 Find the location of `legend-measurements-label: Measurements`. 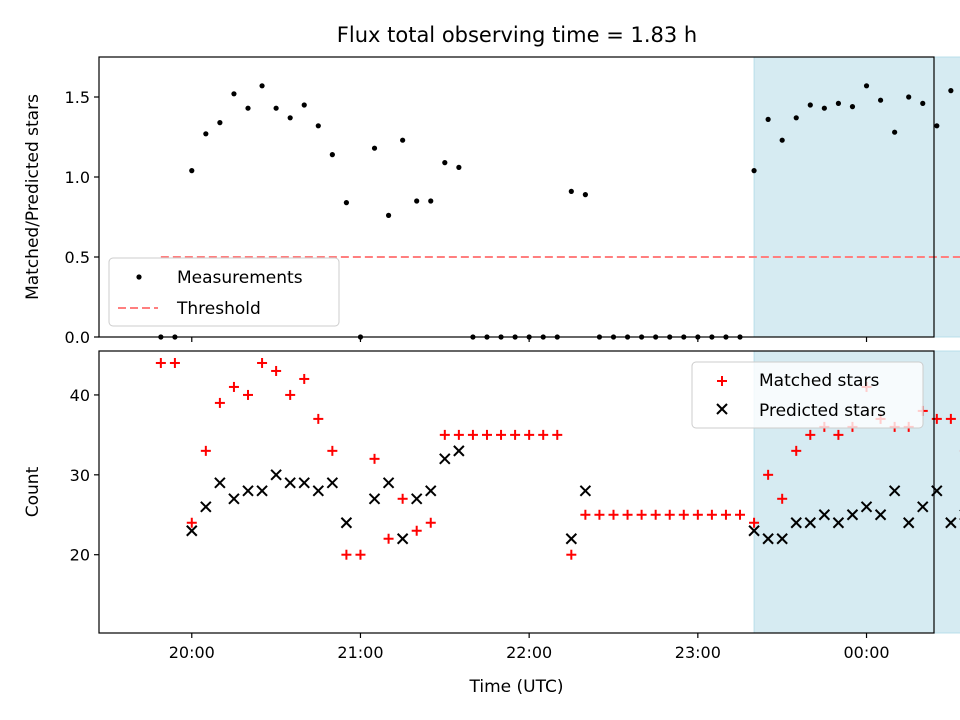

legend-measurements-label: Measurements is located at coordinates (240, 278).